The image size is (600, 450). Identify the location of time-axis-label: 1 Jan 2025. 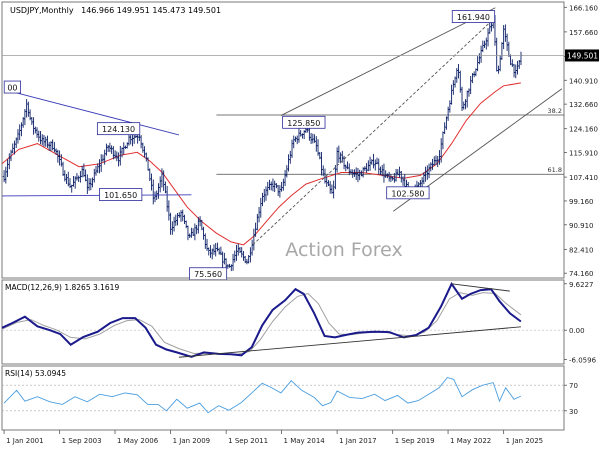
(525, 441).